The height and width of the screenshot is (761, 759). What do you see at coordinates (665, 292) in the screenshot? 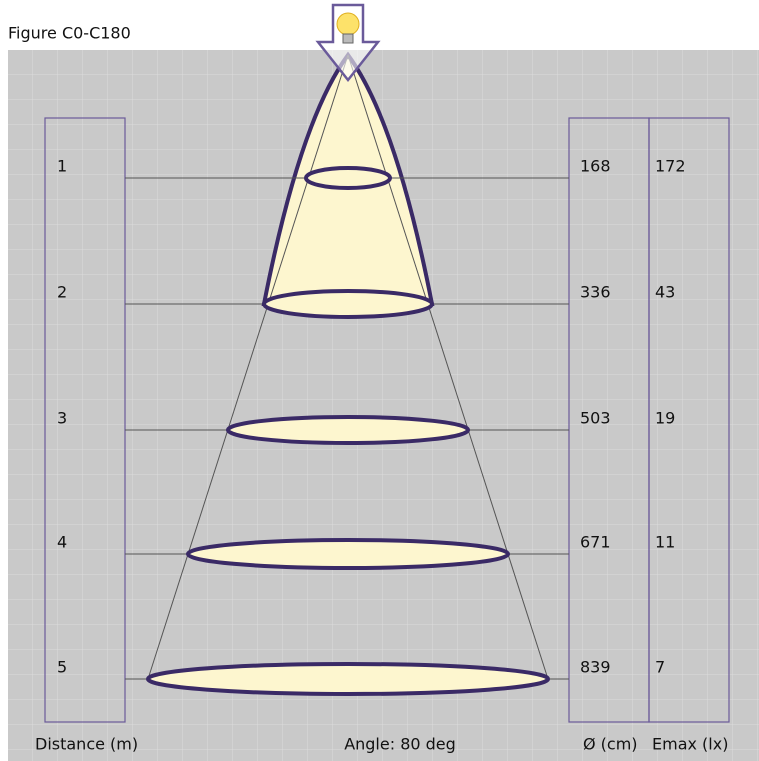
I see `emax: 43` at bounding box center [665, 292].